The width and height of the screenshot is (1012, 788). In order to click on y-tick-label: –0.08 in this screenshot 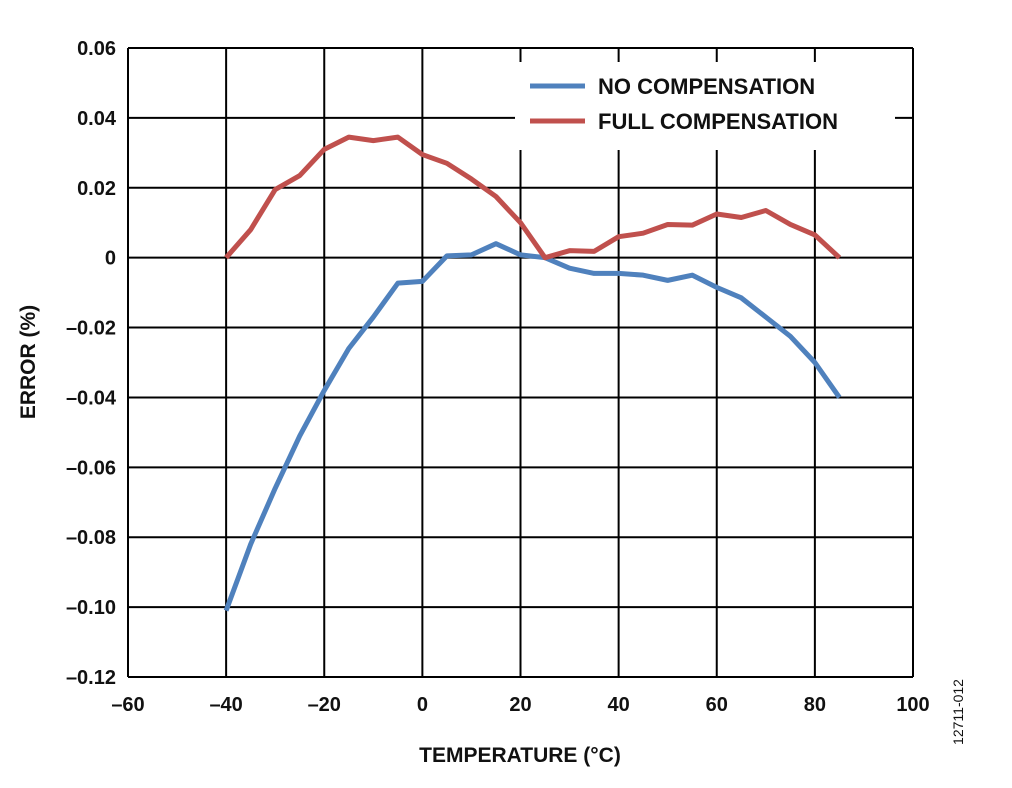, I will do `click(91, 538)`.